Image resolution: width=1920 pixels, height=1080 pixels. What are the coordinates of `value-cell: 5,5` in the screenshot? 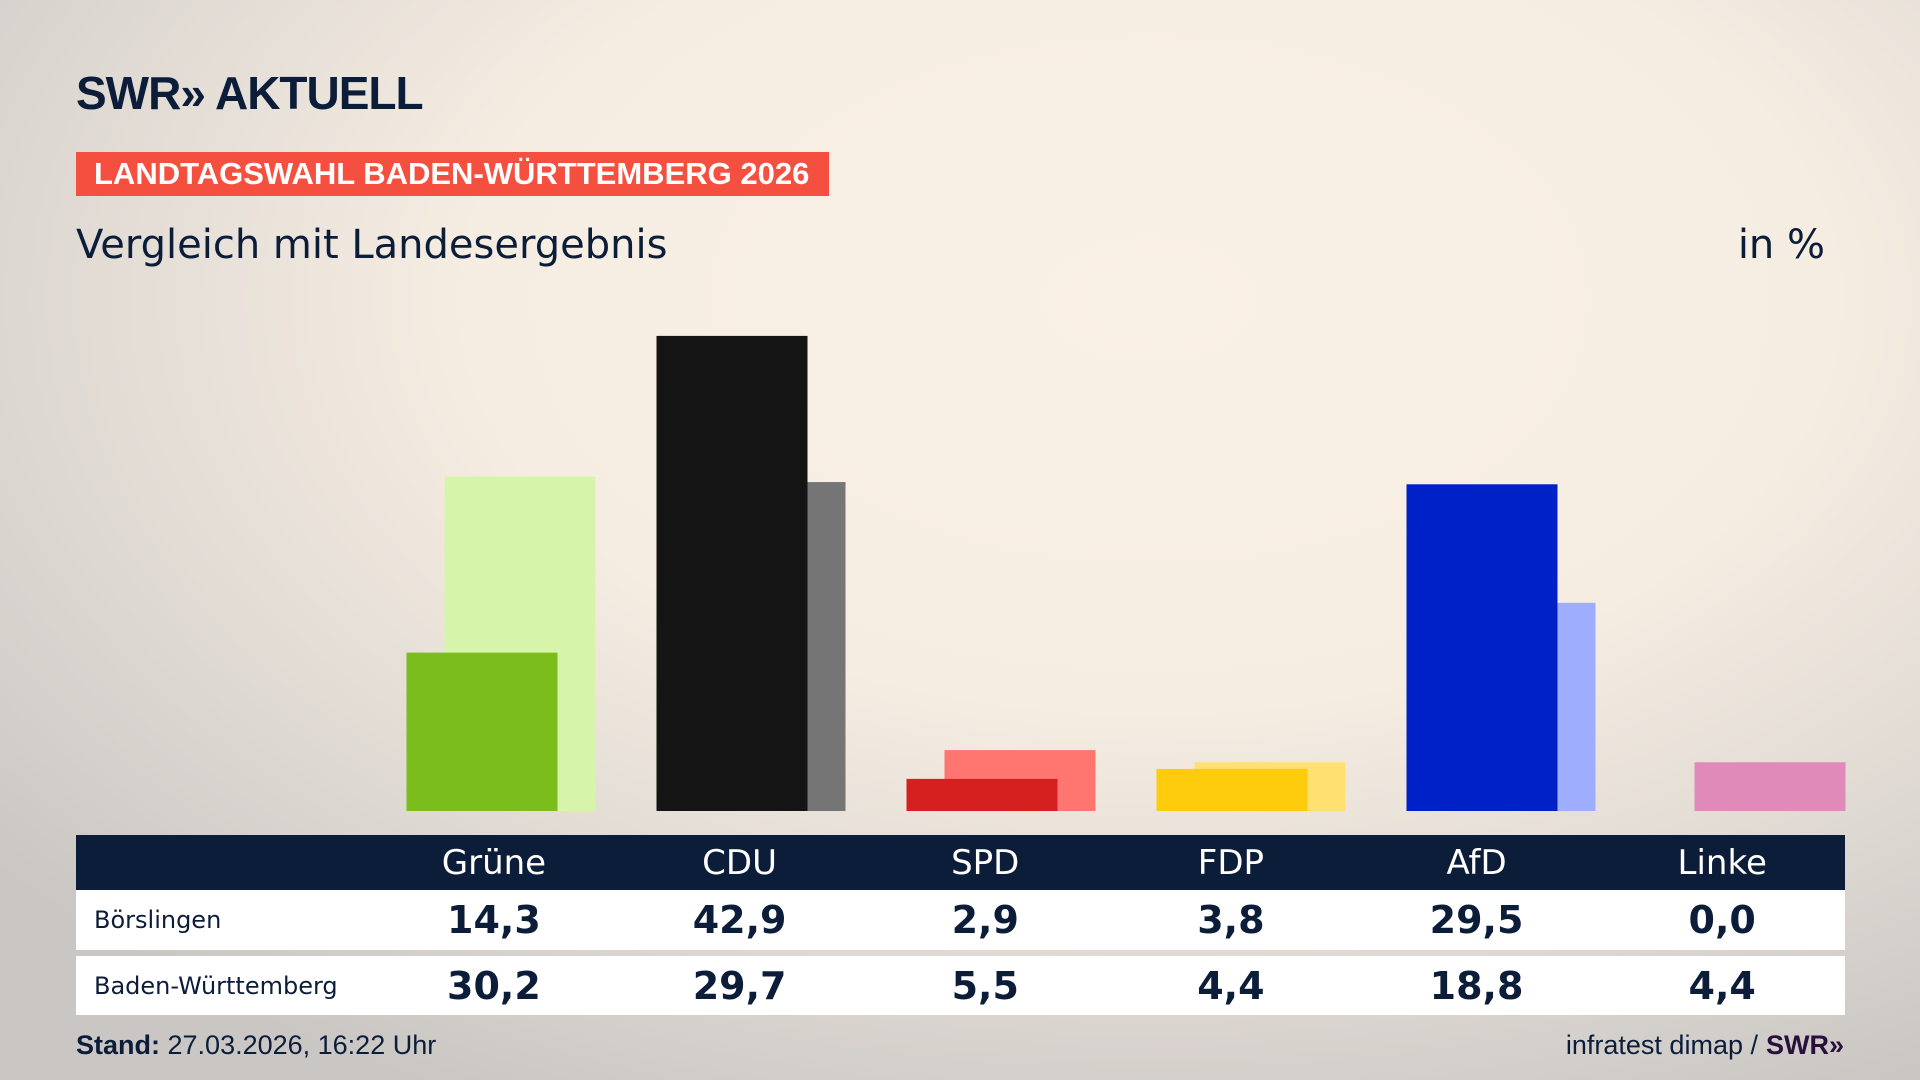 It's located at (985, 985).